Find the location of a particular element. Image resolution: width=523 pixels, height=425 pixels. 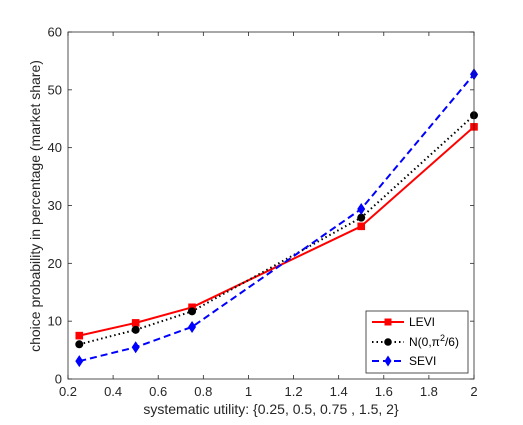

legend-label-normal-sup: 2 is located at coordinates (442, 338).